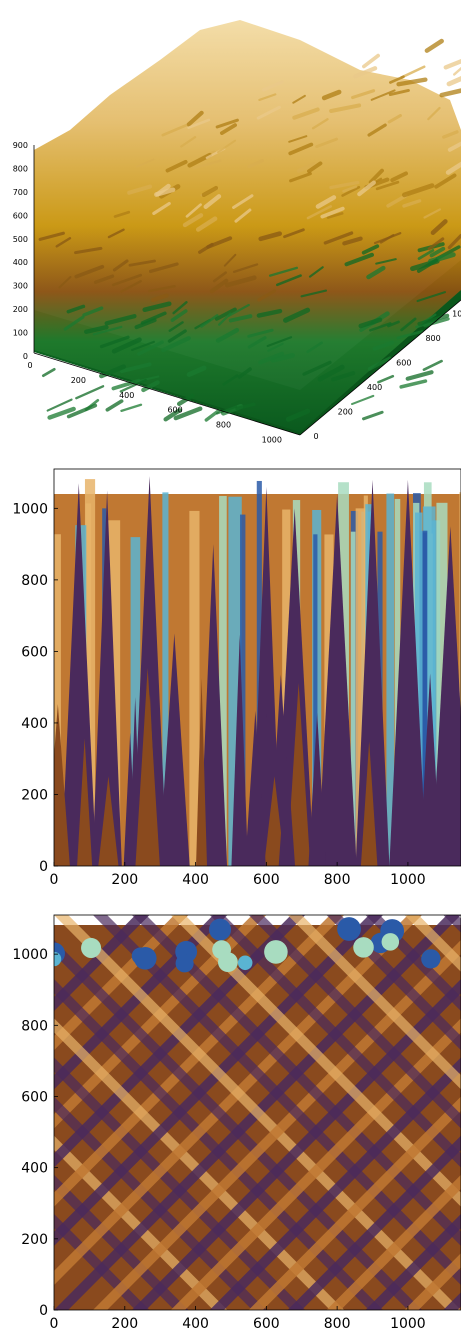 The height and width of the screenshot is (1334, 461). Describe the element at coordinates (30, 509) in the screenshot. I see `y-tick-label: 1000` at that location.